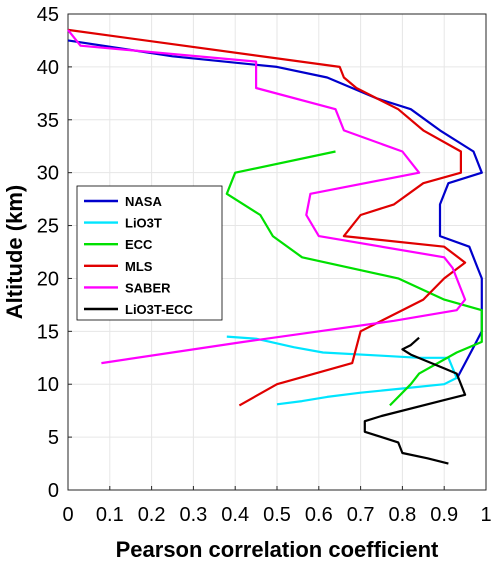 This screenshot has height=569, width=496. I want to click on y-tick-label: 0, so click(53, 491).